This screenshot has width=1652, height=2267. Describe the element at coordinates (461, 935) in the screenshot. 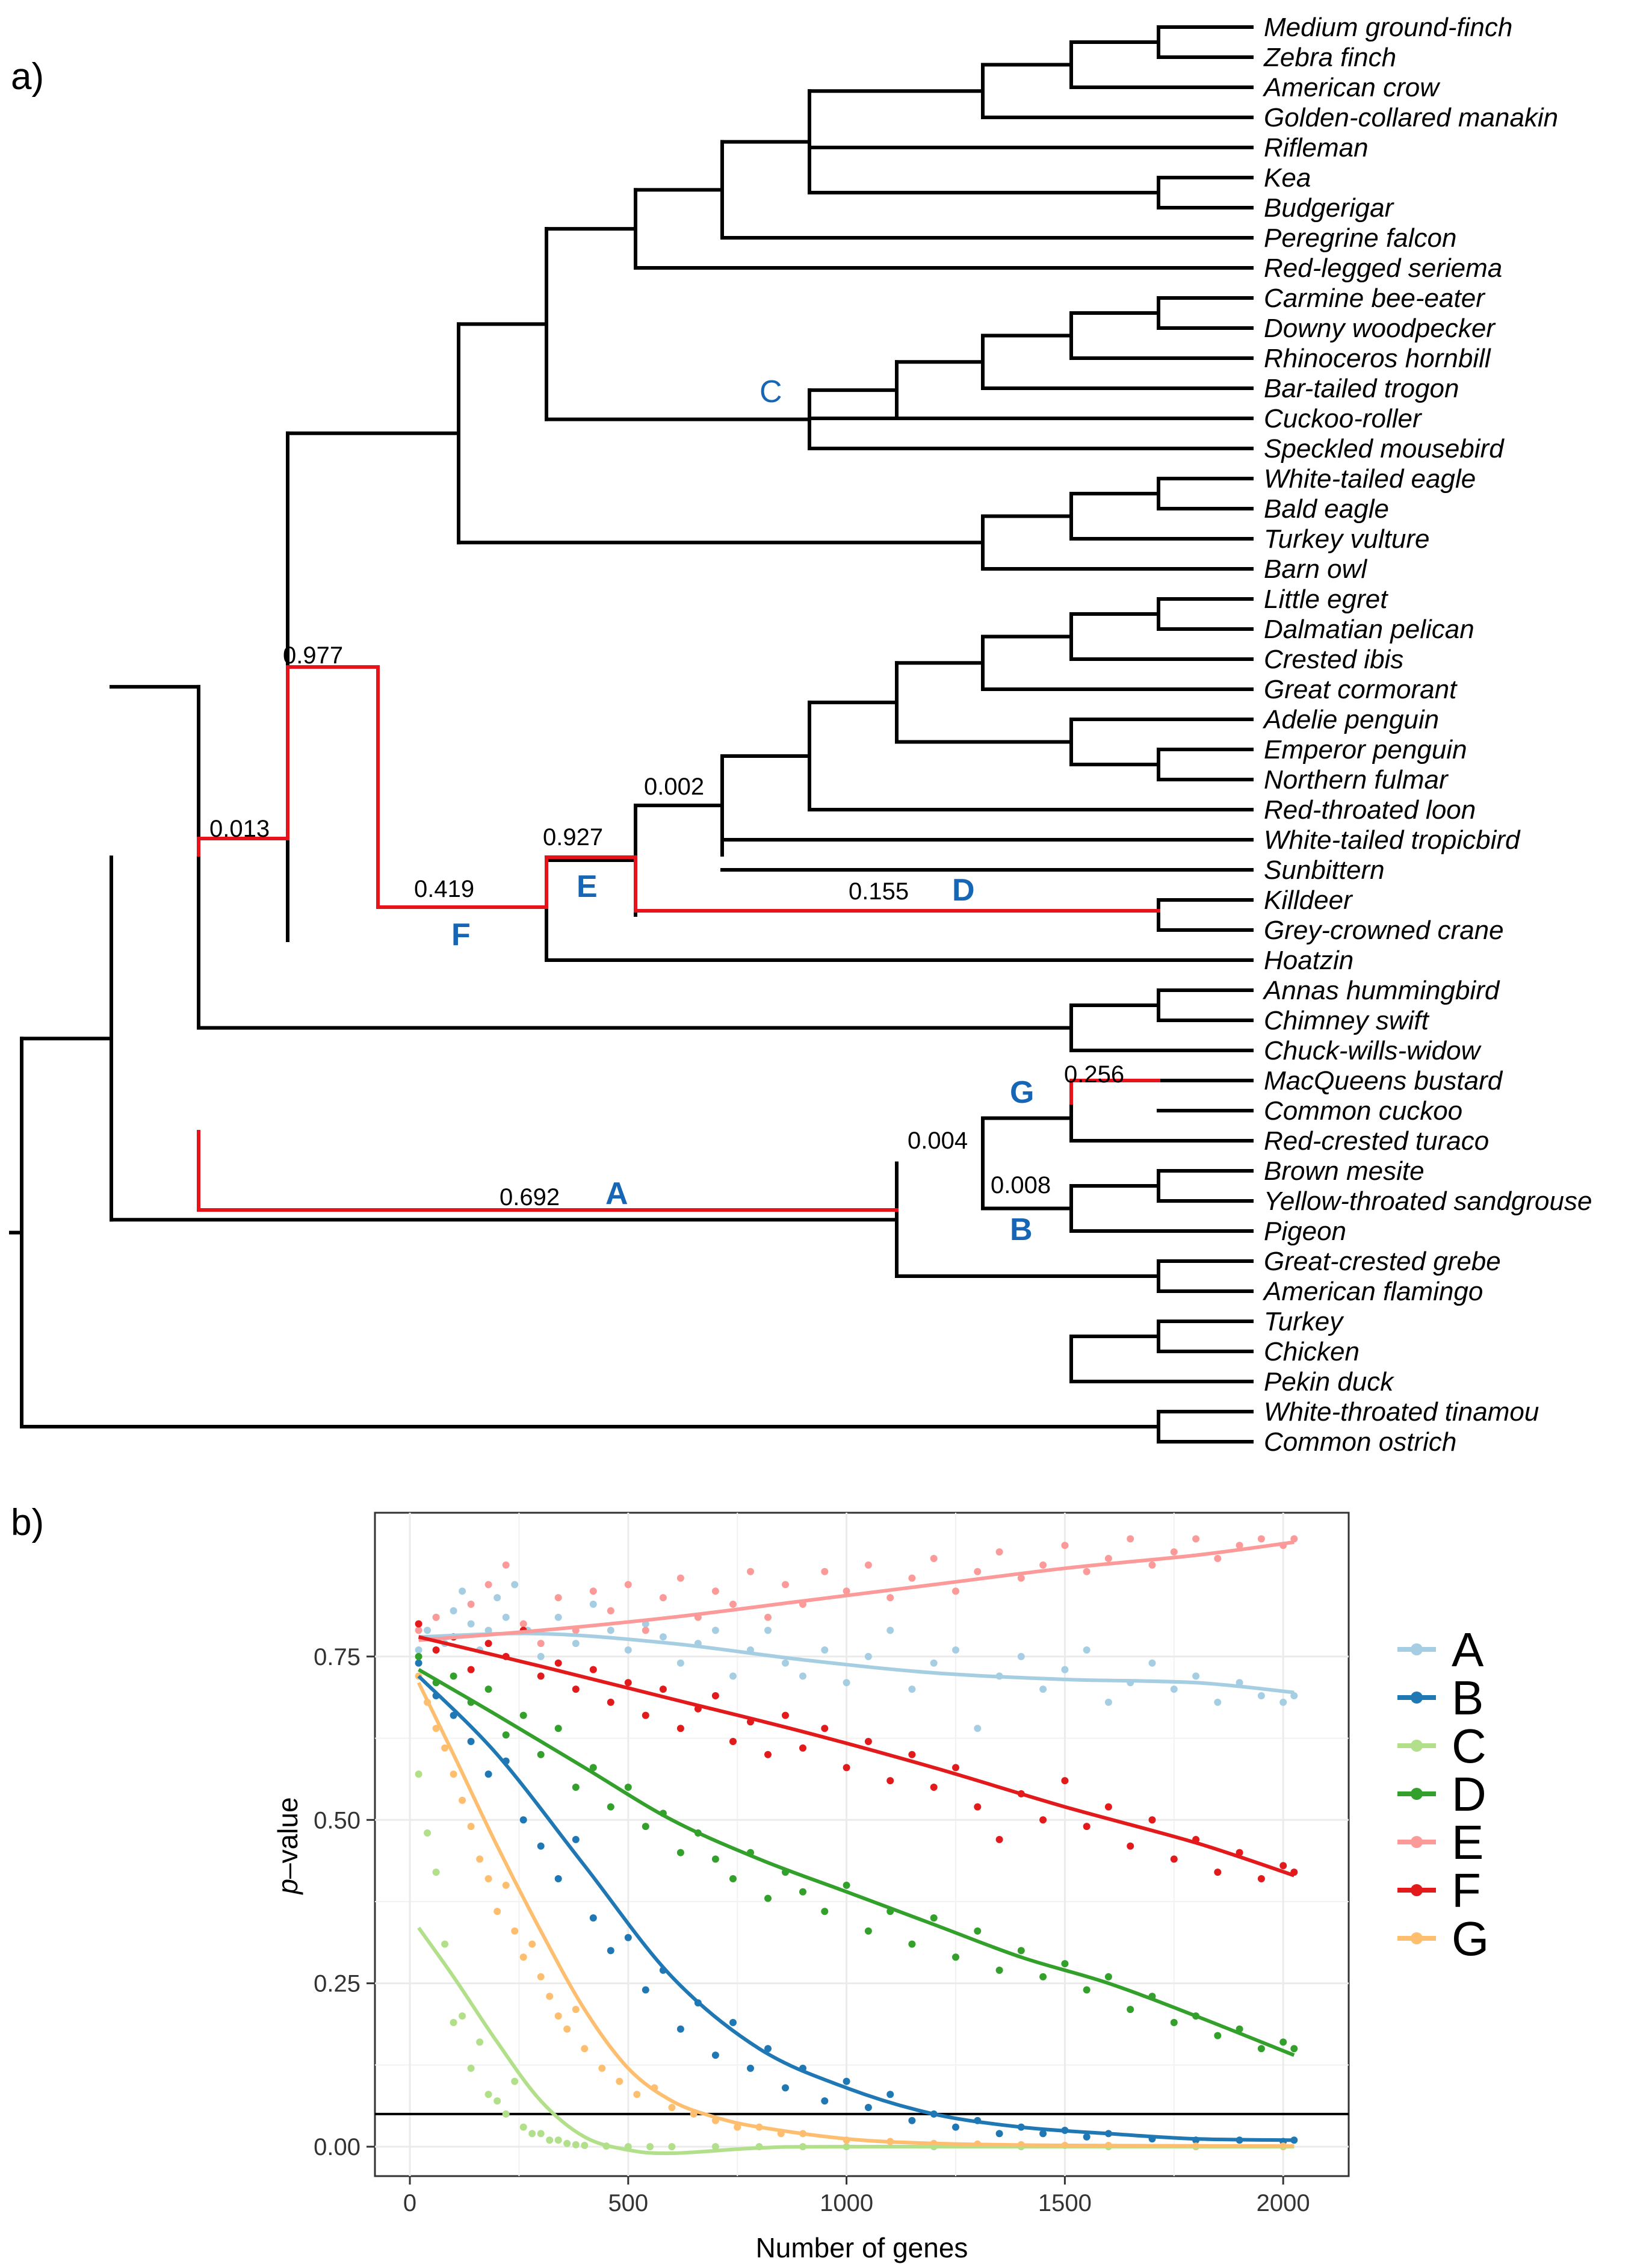

I see `clade-label-f: F` at that location.